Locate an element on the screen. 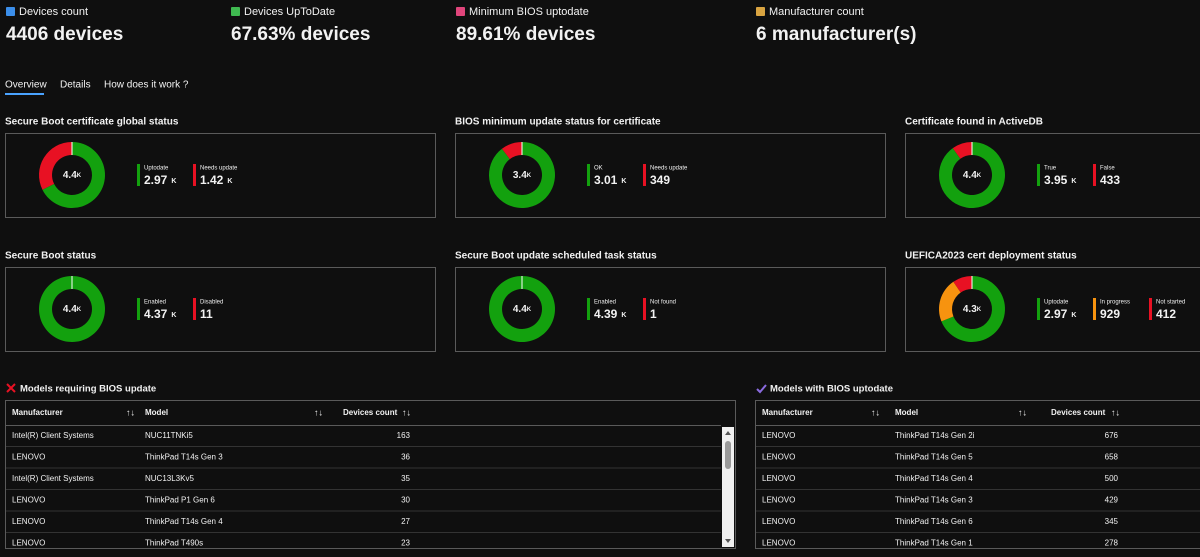 Image resolution: width=1200 pixels, height=557 pixels. scroll-up is located at coordinates (728, 433).